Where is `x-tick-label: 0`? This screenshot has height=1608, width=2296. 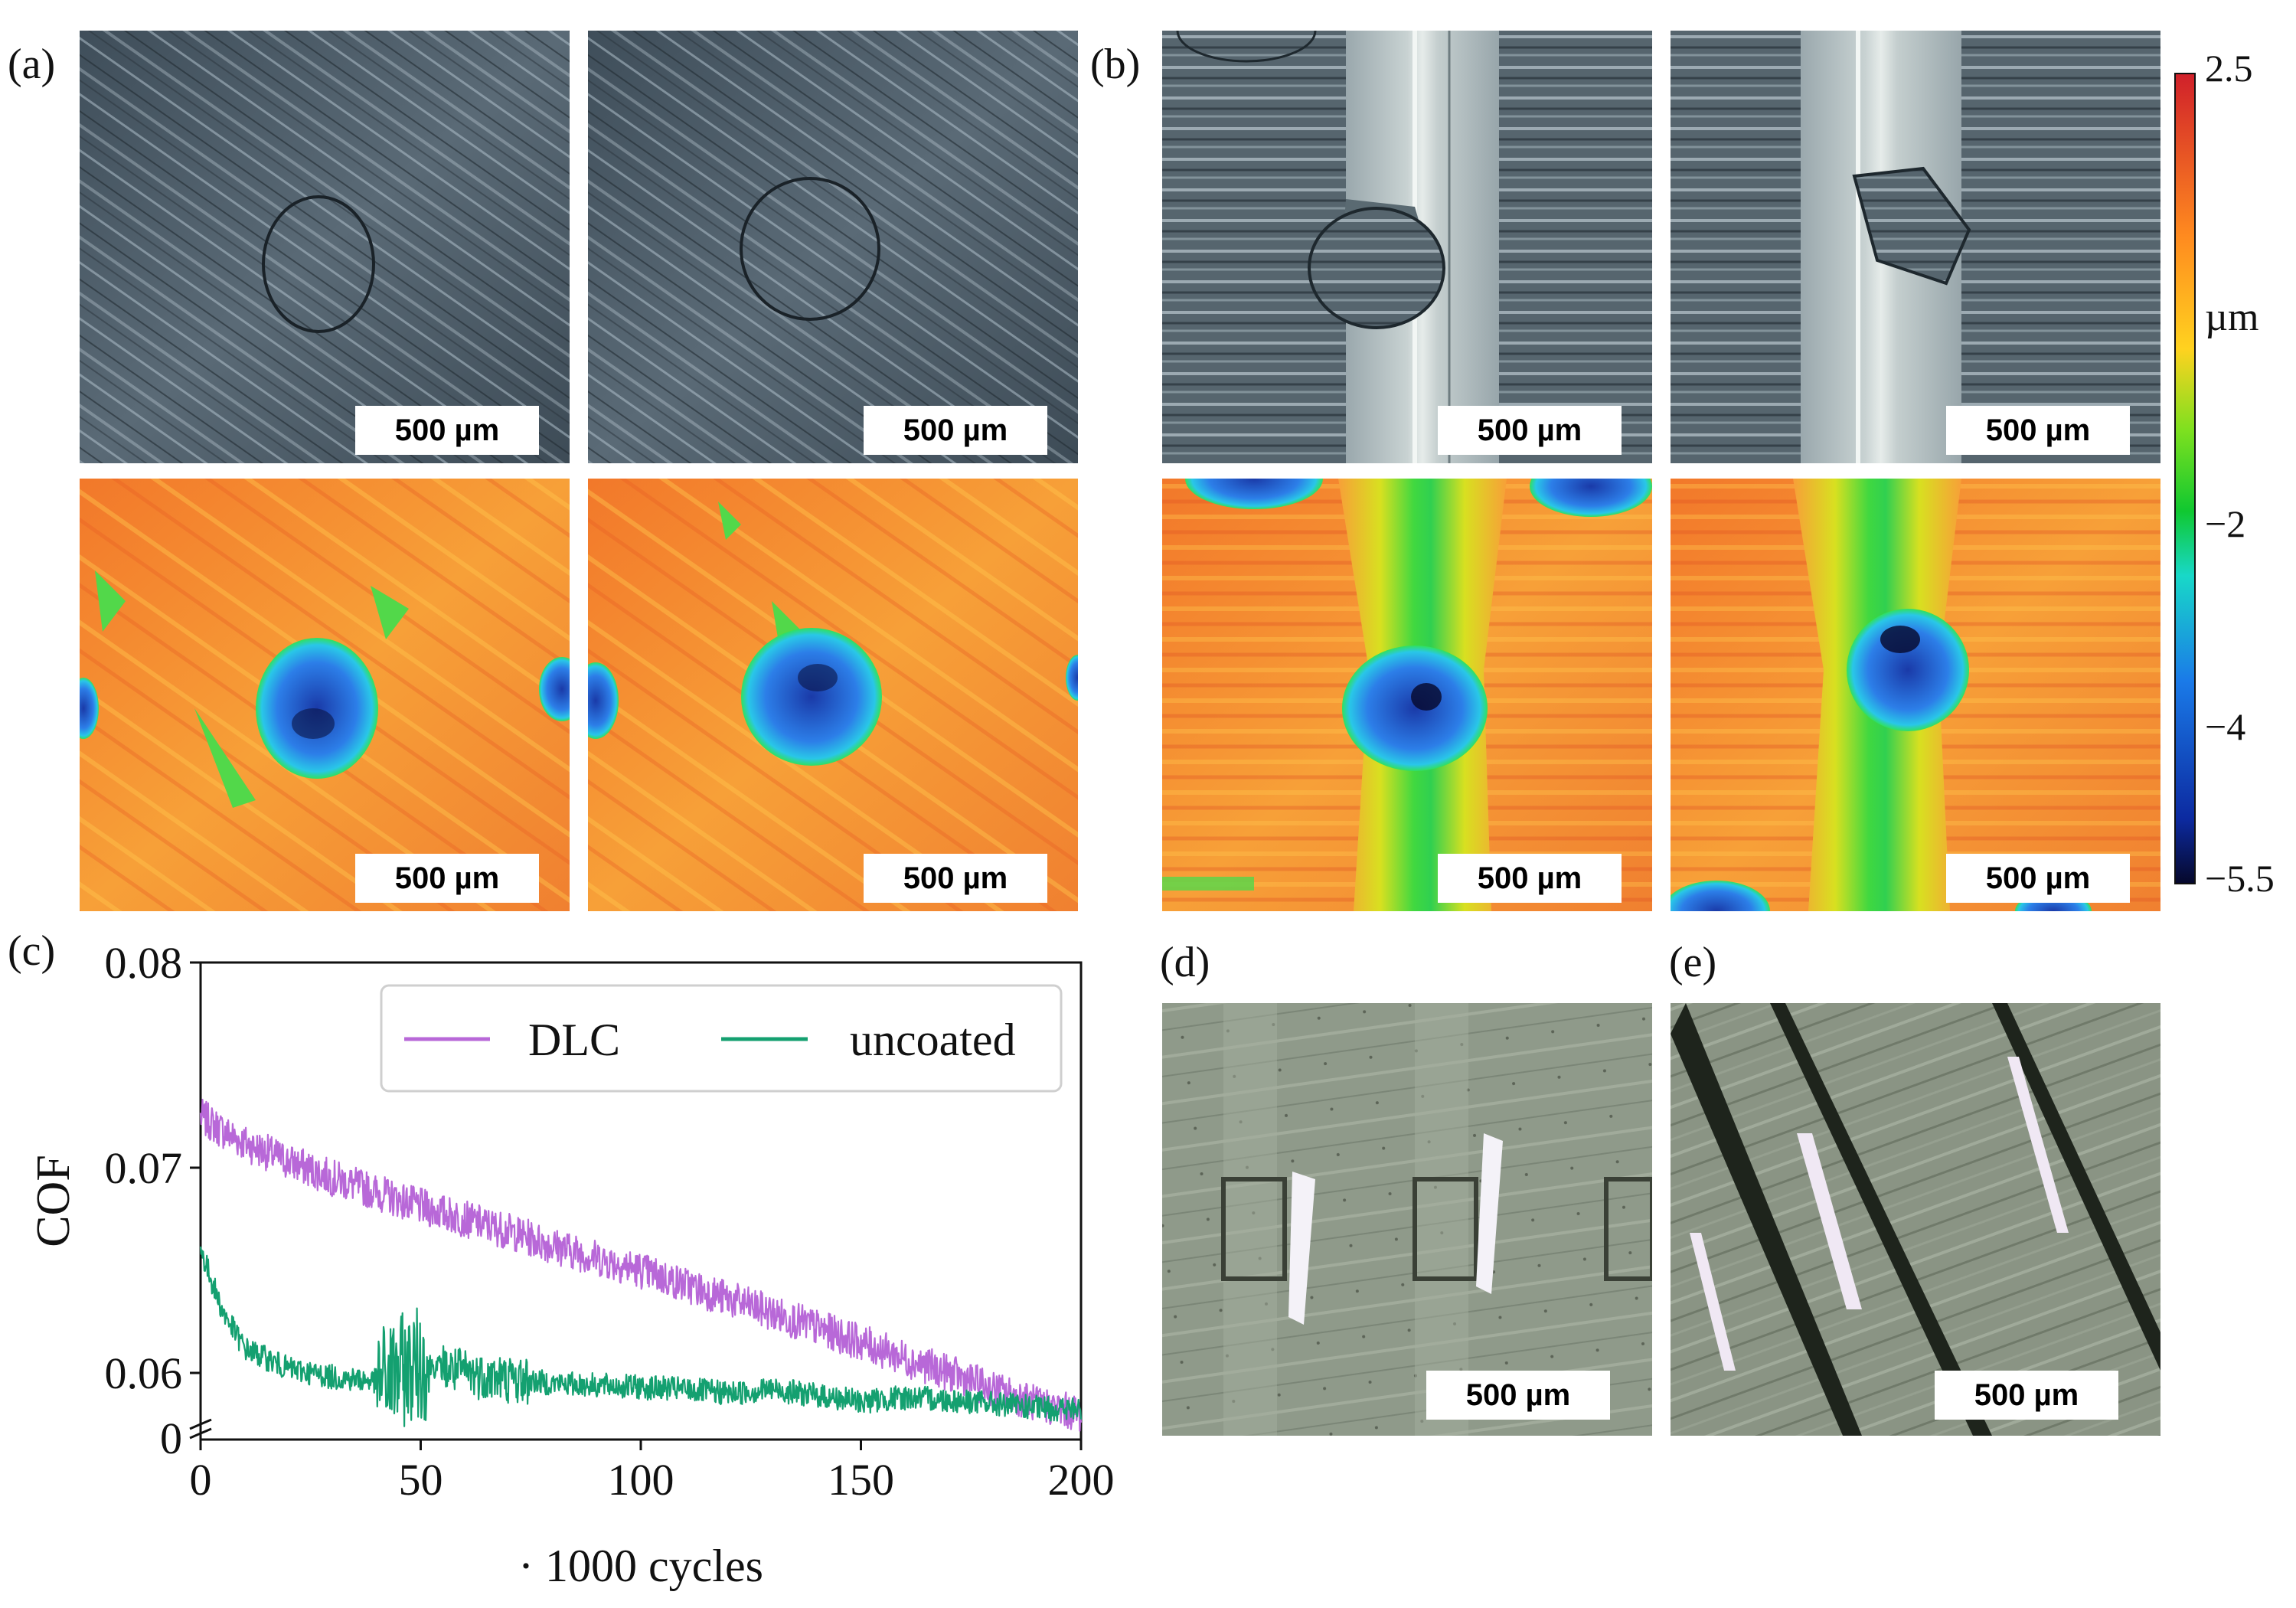 x-tick-label: 0 is located at coordinates (201, 1480).